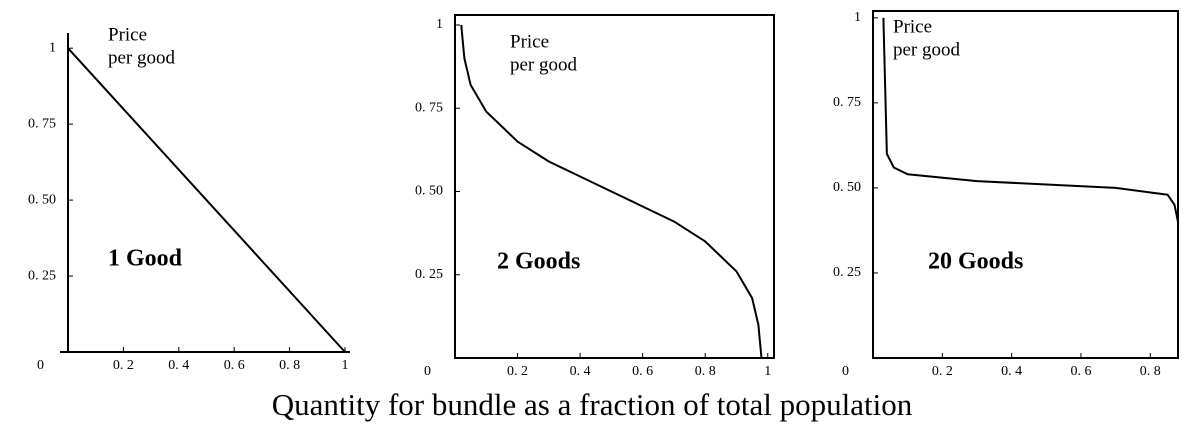 This screenshot has width=1184, height=433. What do you see at coordinates (1030, 120) in the screenshot?
I see `price-curve` at bounding box center [1030, 120].